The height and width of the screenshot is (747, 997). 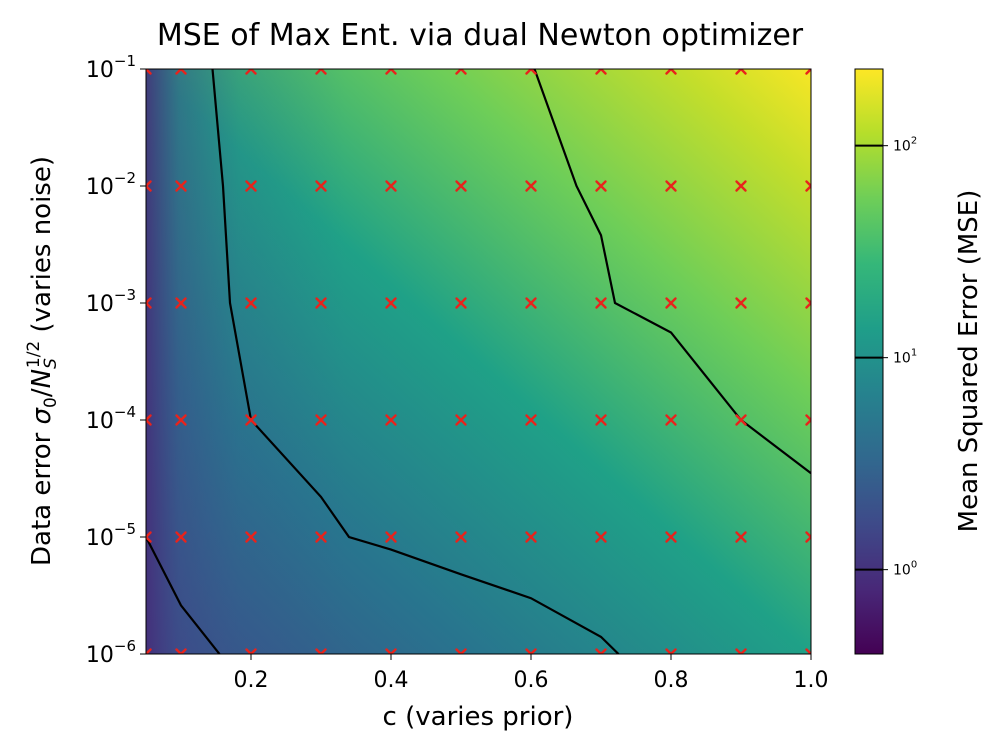 I want to click on y-axis-label: Data error σ0/NS1/2 (varies noise), so click(x=42, y=361).